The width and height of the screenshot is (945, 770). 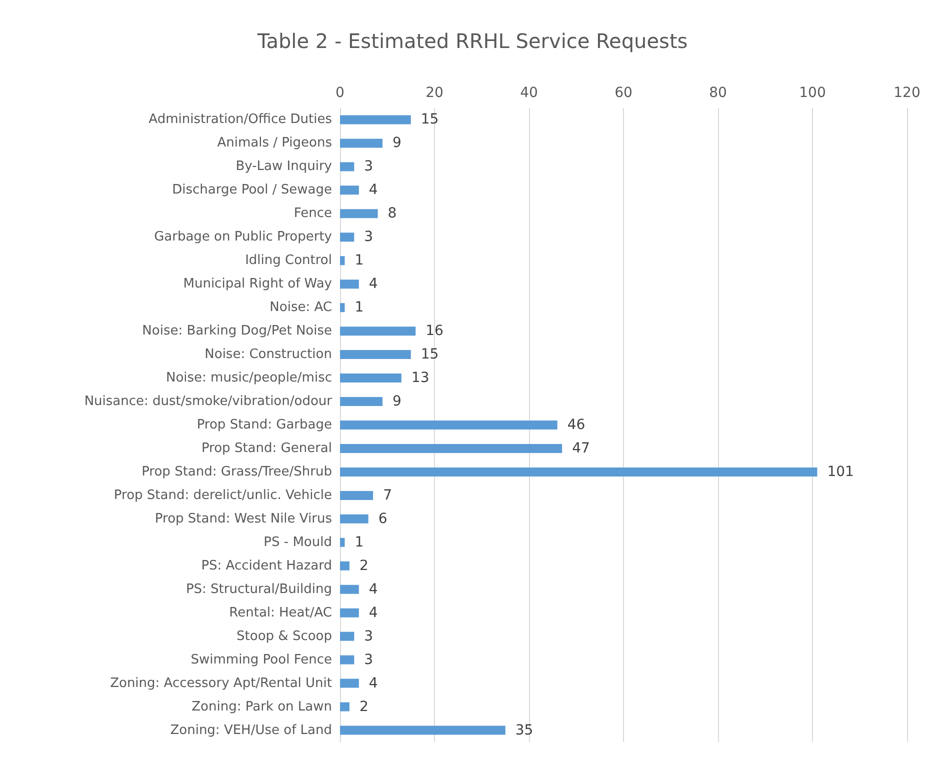 I want to click on y-tick-label: Zoning: Park on Lawn, so click(x=262, y=706).